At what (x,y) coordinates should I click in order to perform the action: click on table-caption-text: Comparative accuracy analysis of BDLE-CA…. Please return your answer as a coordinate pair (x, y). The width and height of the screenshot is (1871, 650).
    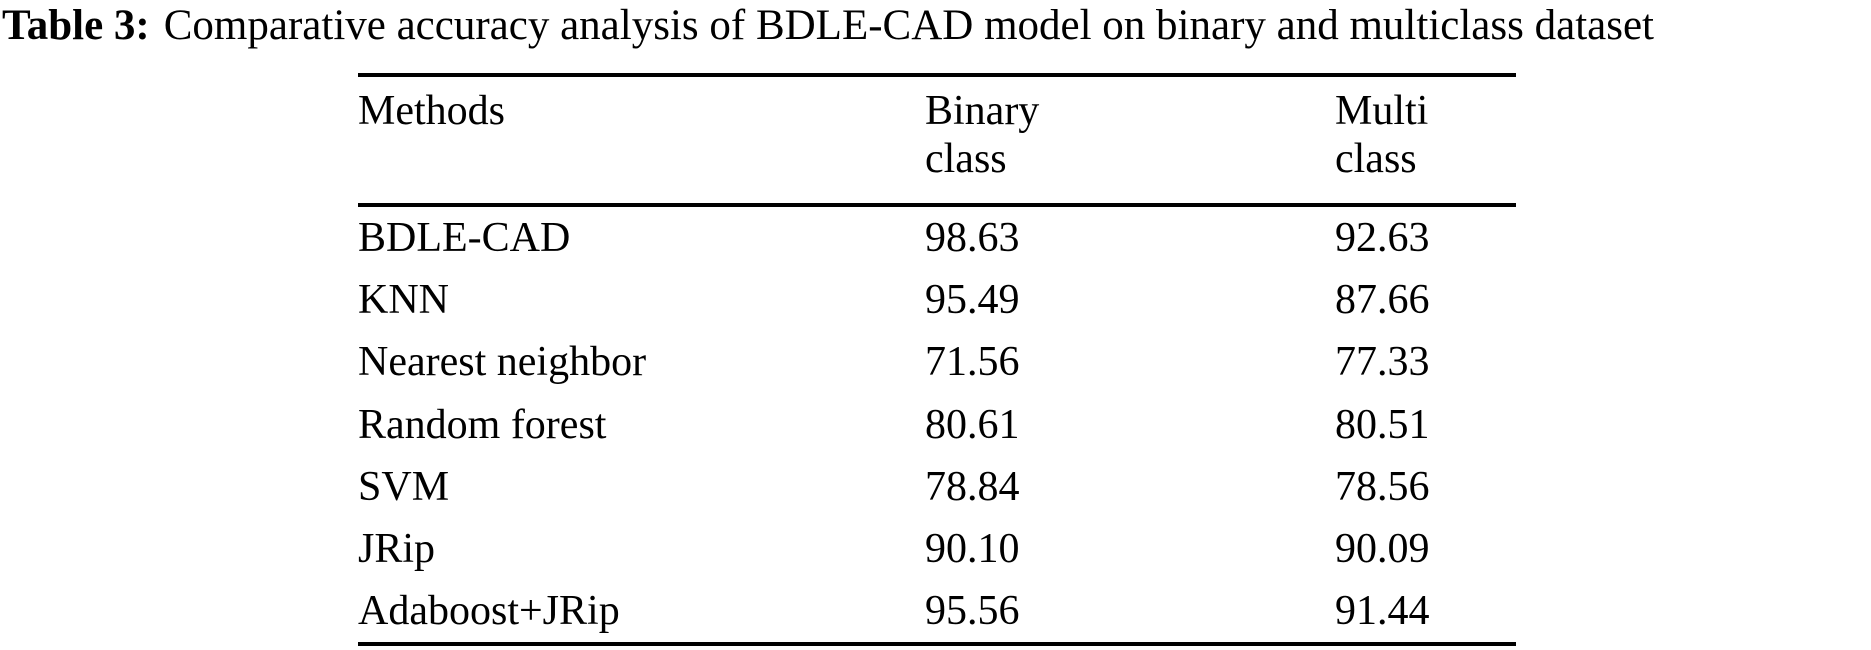
    Looking at the image, I should click on (908, 25).